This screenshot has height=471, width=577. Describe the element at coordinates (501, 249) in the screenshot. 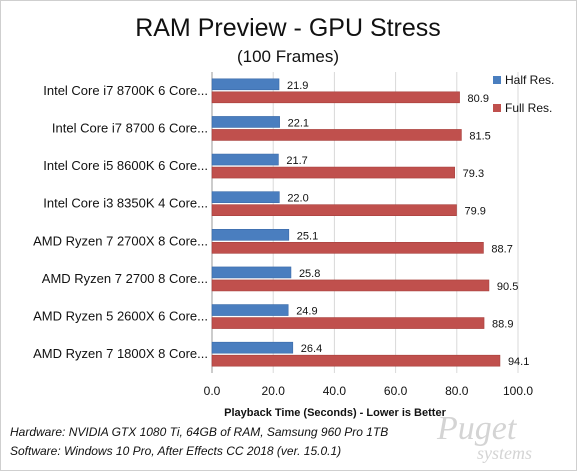

I see `data-label-full-res: 88.7` at that location.